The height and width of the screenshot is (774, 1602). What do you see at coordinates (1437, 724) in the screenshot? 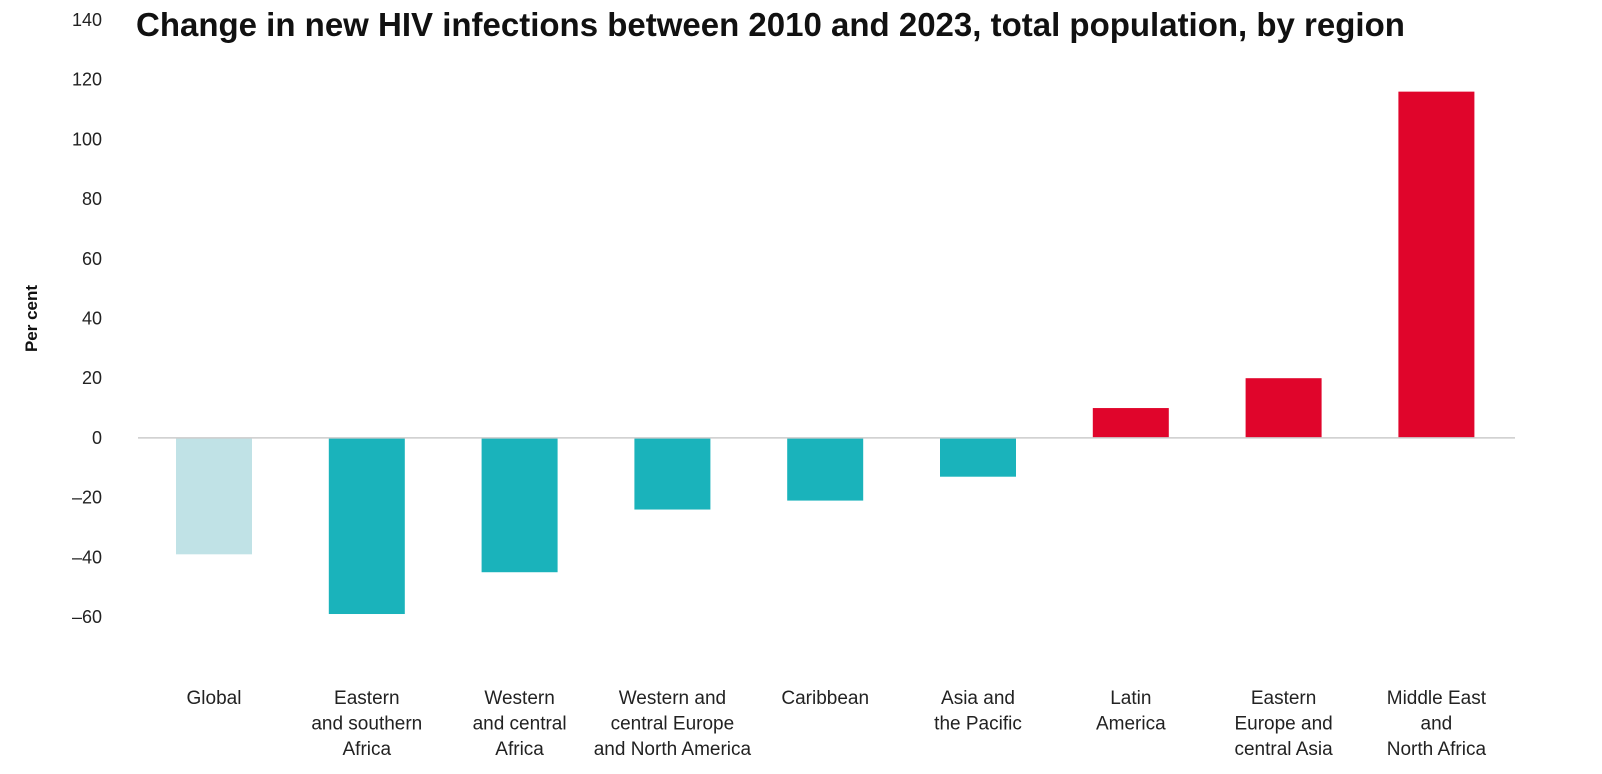
I see `category-label: Middle East and North Africa` at bounding box center [1437, 724].